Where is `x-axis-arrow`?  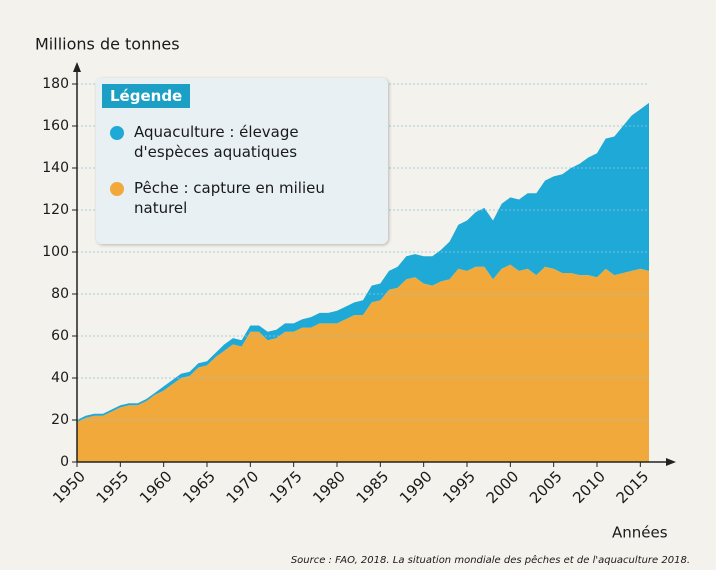
x-axis-arrow is located at coordinates (671, 462).